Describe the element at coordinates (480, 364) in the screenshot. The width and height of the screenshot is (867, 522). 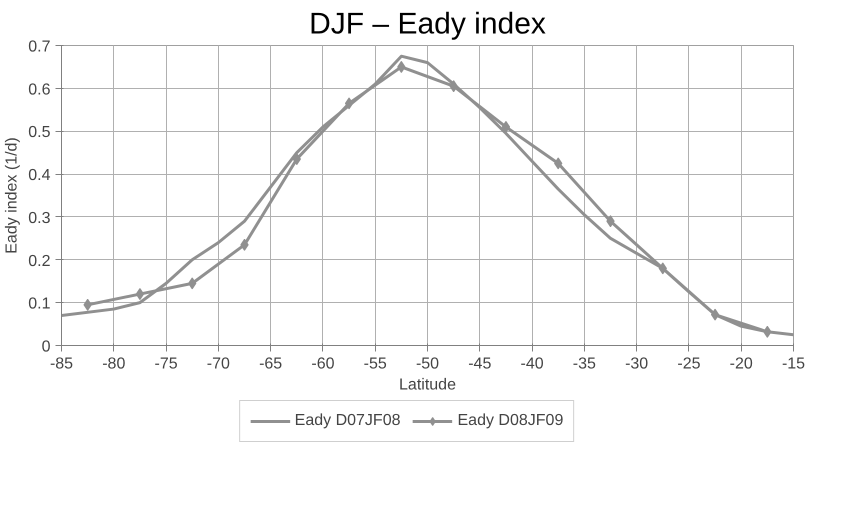
I see `x-tick-label: -45` at that location.